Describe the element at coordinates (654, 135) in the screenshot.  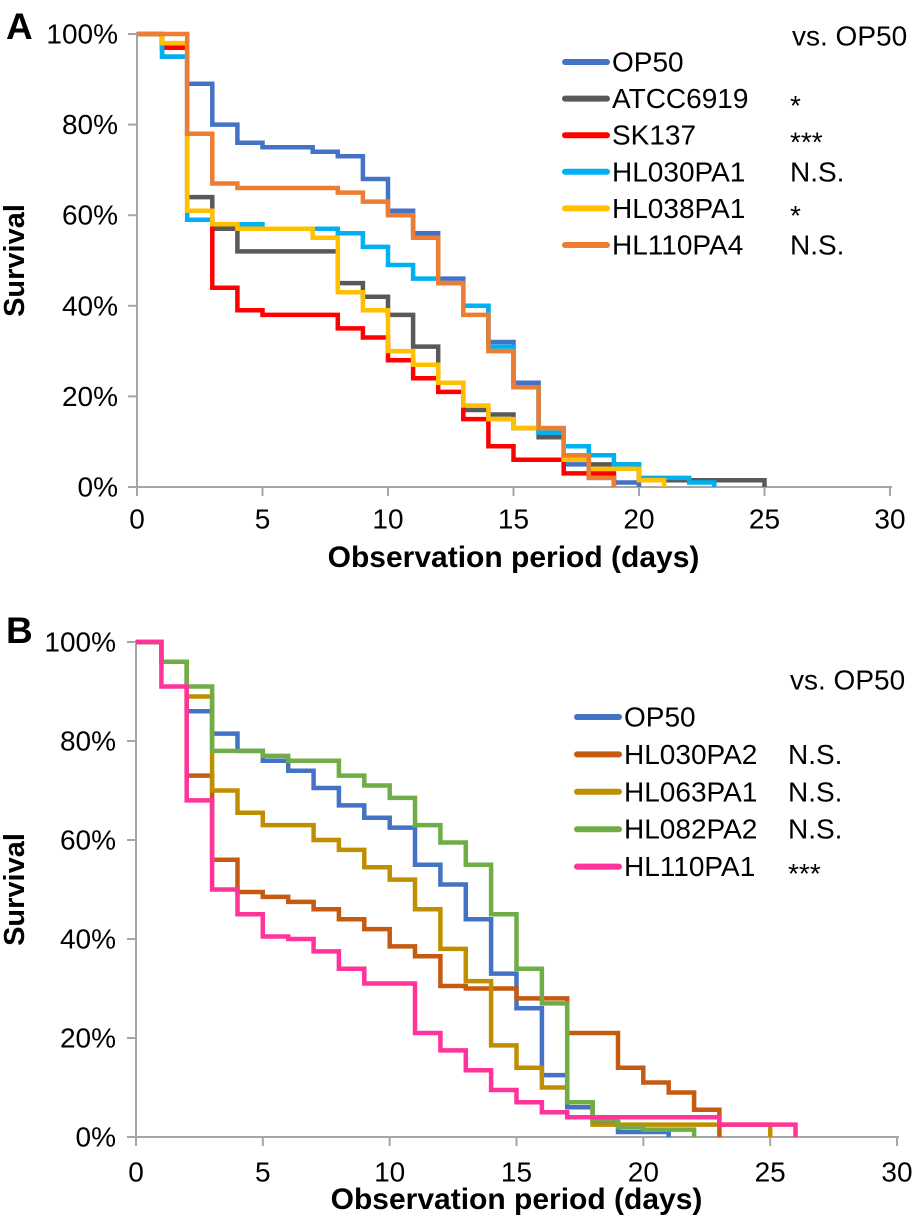
I see `legend-label-SK137: SK137` at that location.